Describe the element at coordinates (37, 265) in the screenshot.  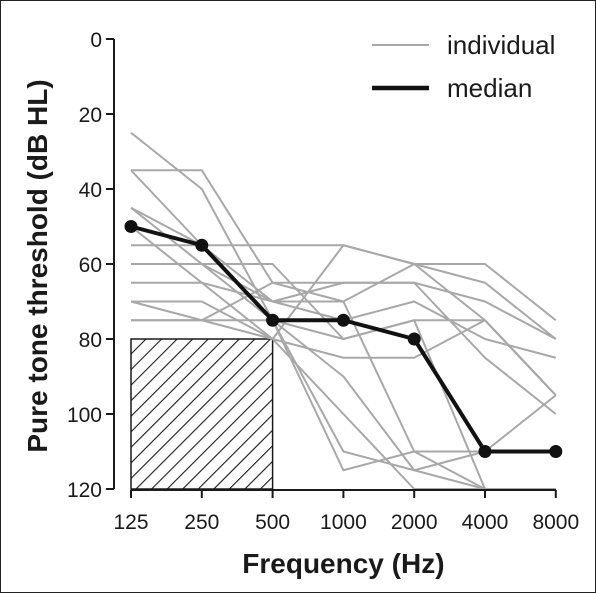
I see `y-axis-title: Pure tone threshold (dB HL)` at that location.